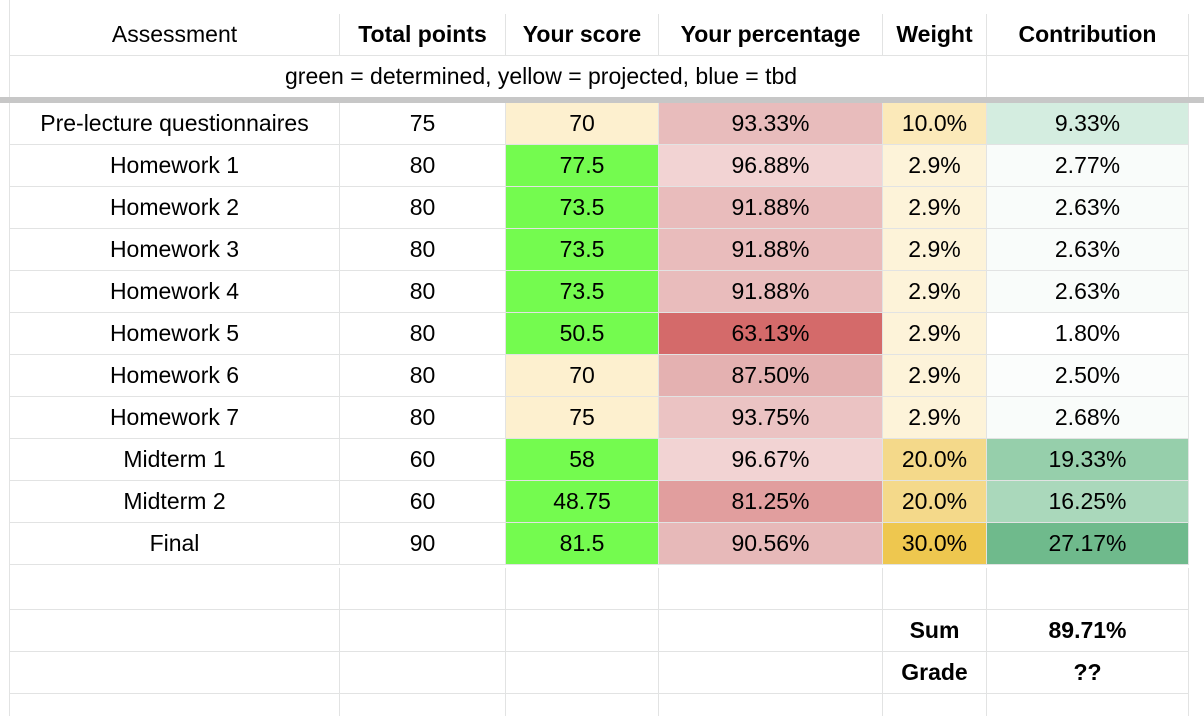 The image size is (1204, 716). What do you see at coordinates (771, 460) in the screenshot?
I see `your-percentage-cell: 96.67%` at bounding box center [771, 460].